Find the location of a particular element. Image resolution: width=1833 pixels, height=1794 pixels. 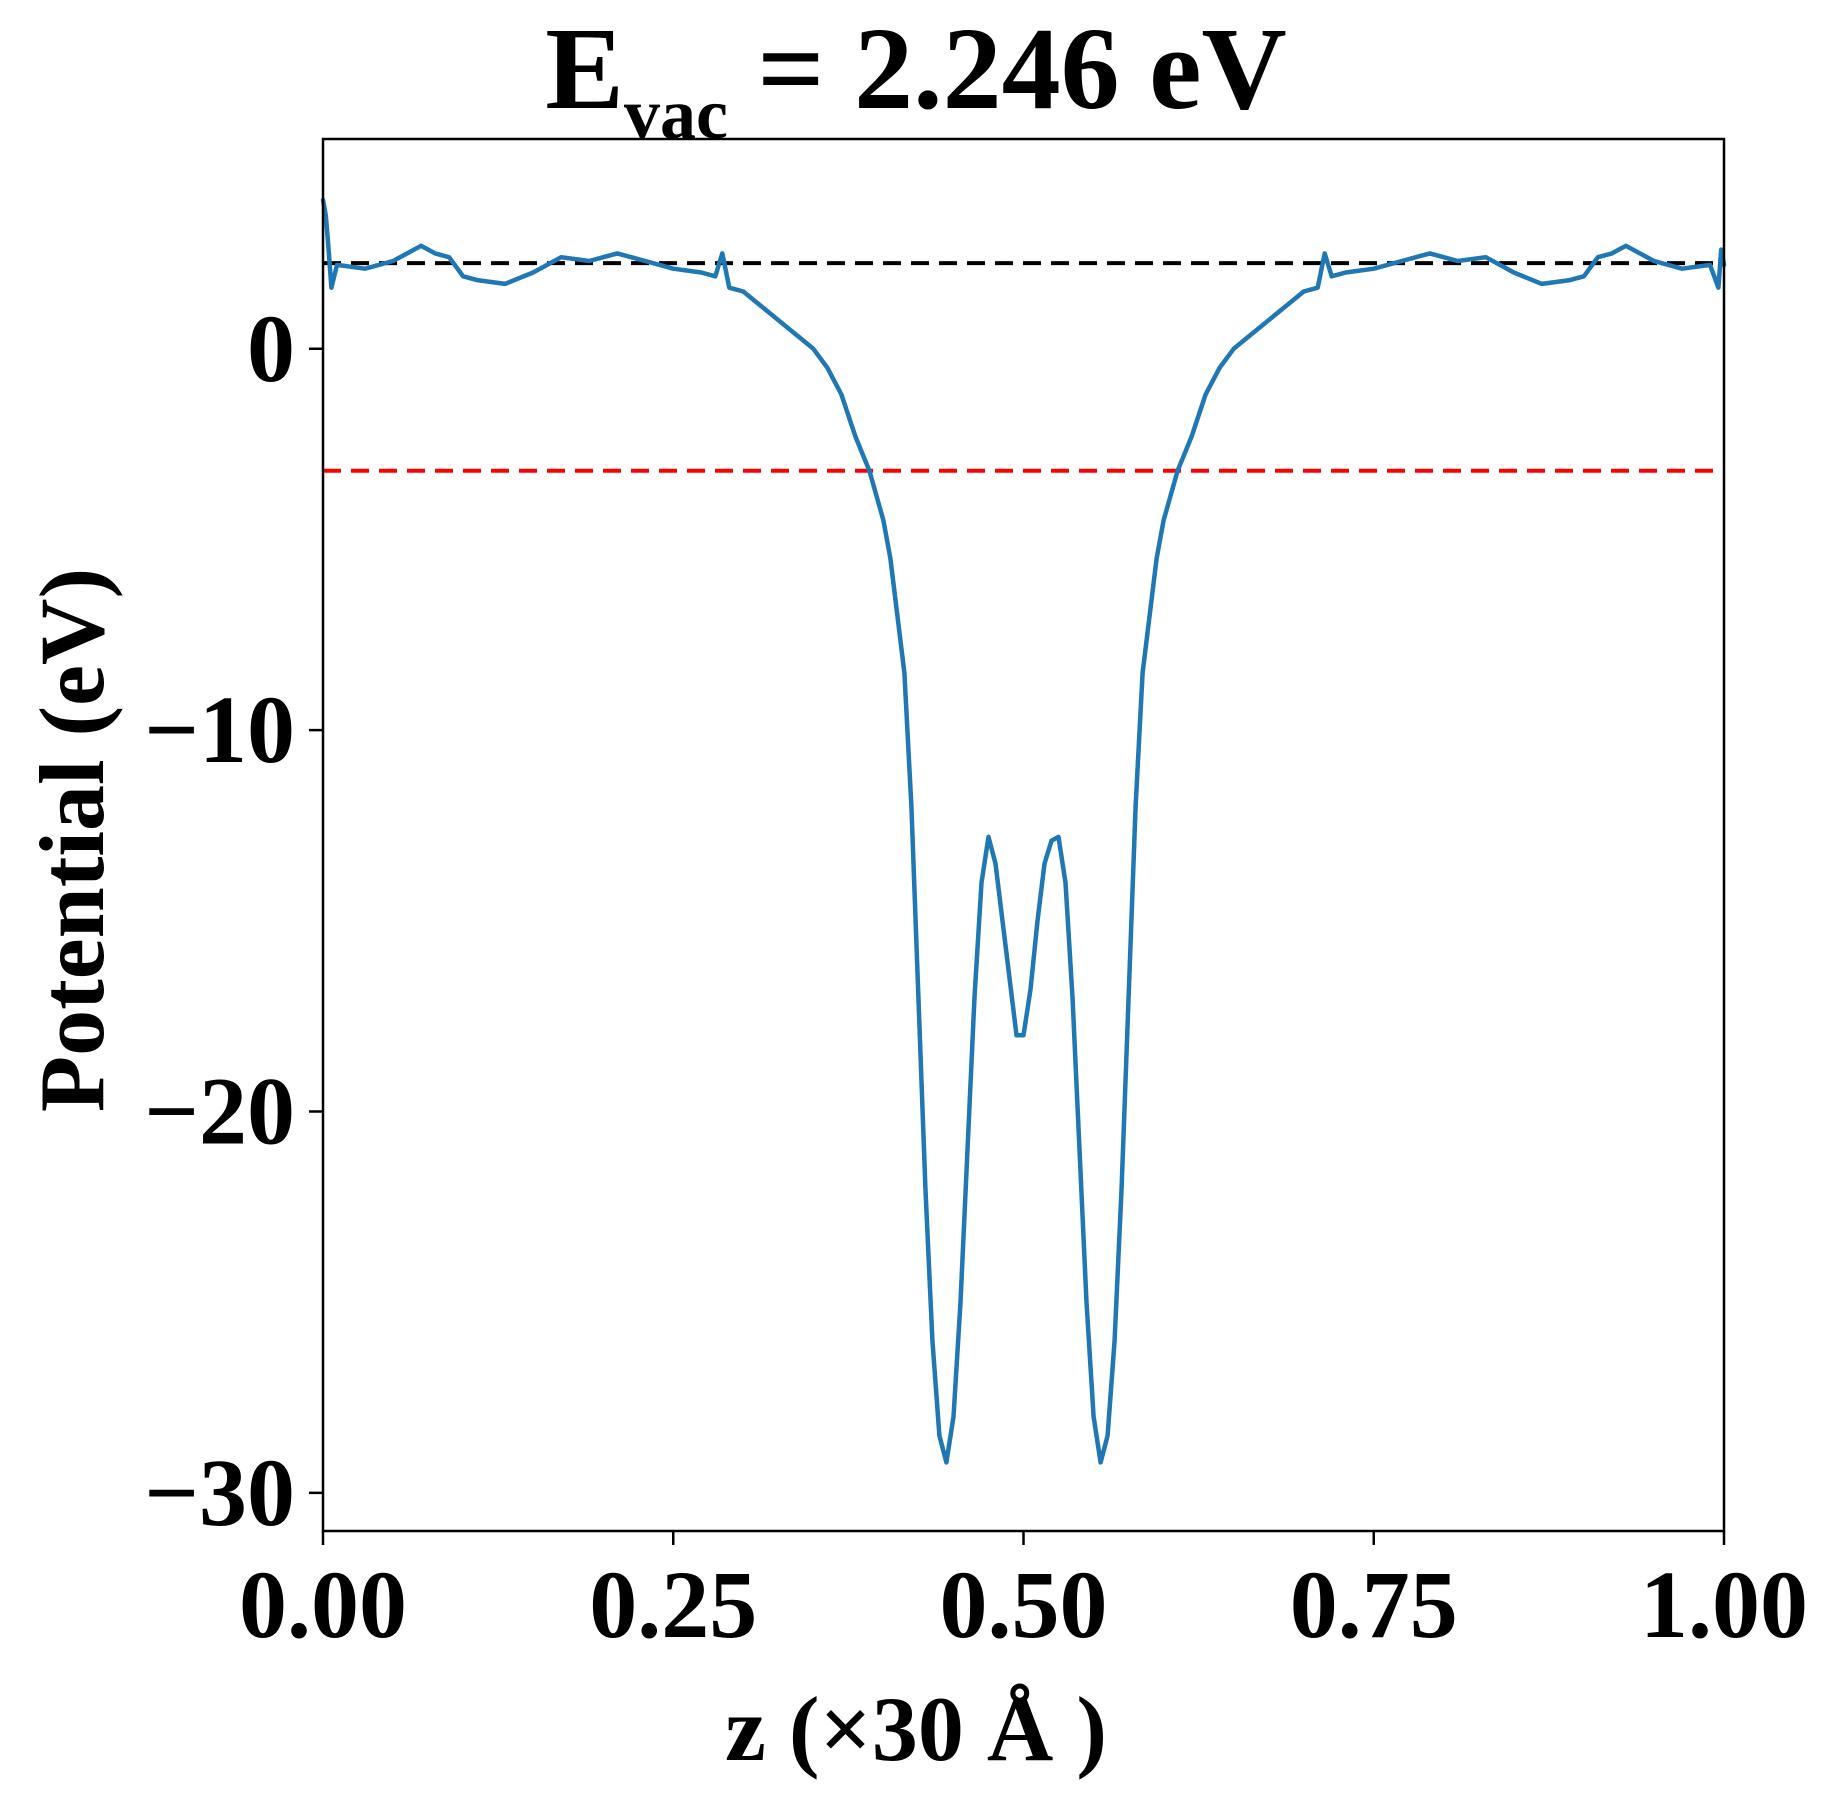

chart-title-value: = 2.246 eV is located at coordinates (1007, 68).